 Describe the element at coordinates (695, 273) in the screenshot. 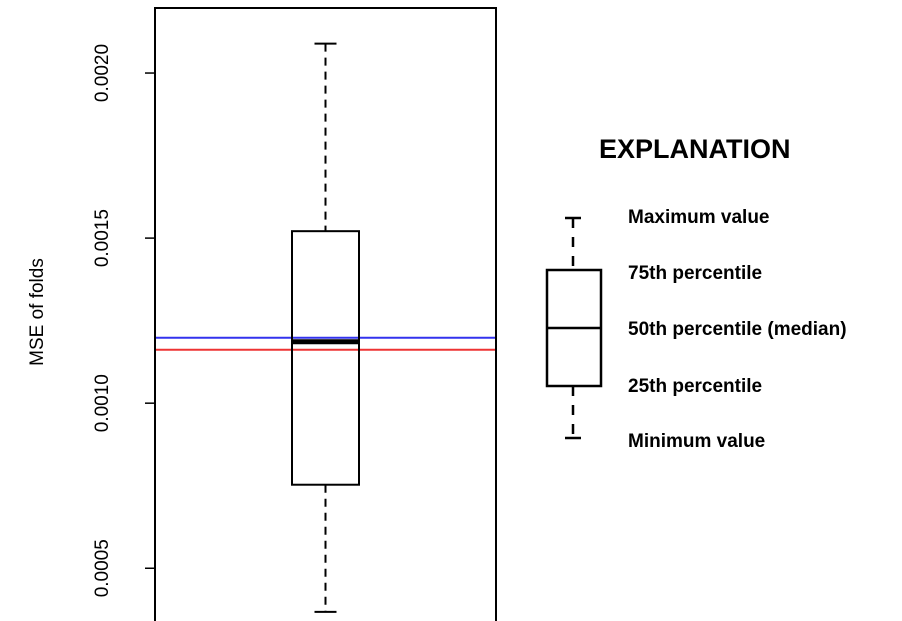

I see `legend-label-75th: 75th percentile` at that location.